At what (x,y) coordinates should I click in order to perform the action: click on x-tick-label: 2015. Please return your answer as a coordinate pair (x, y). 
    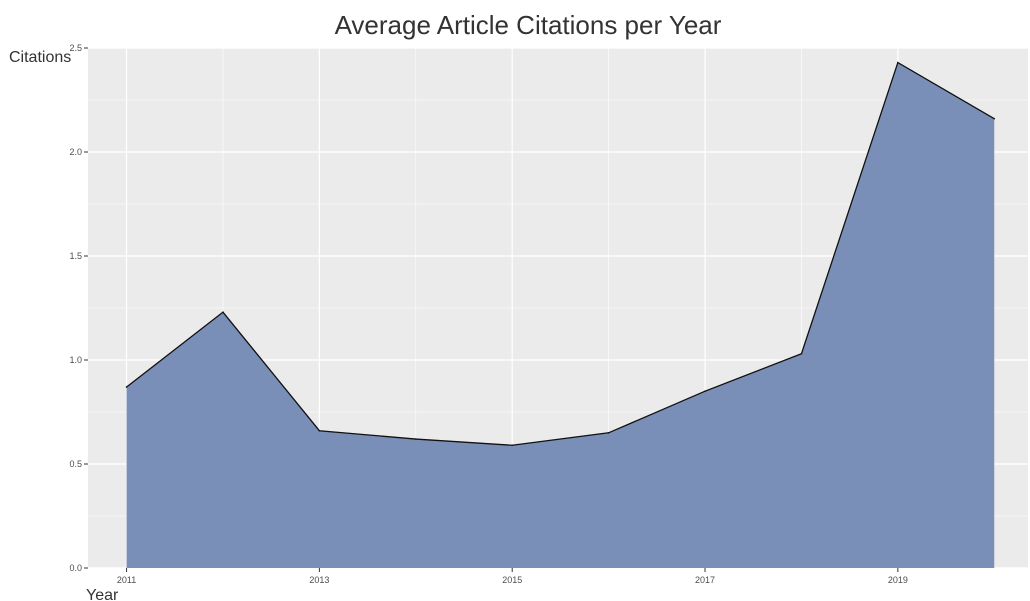
    Looking at the image, I should click on (512, 580).